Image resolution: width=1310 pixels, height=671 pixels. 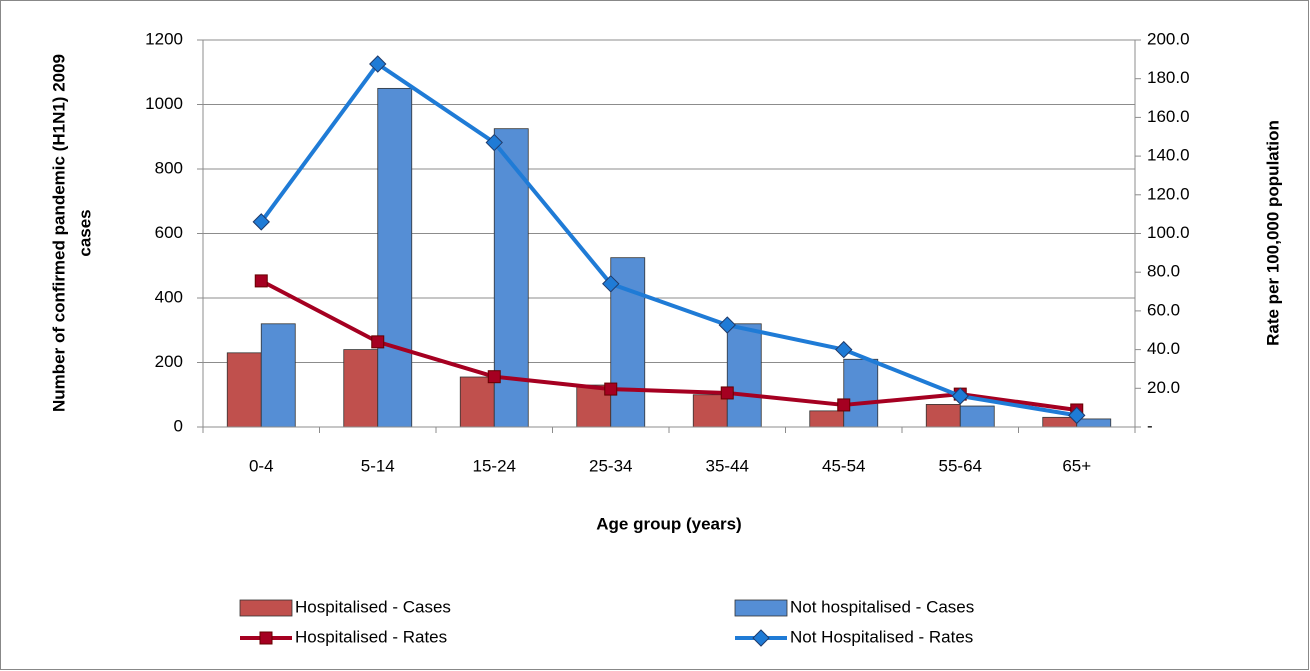 What do you see at coordinates (371, 636) in the screenshot?
I see `legend-label: Hospitalised - Rates` at bounding box center [371, 636].